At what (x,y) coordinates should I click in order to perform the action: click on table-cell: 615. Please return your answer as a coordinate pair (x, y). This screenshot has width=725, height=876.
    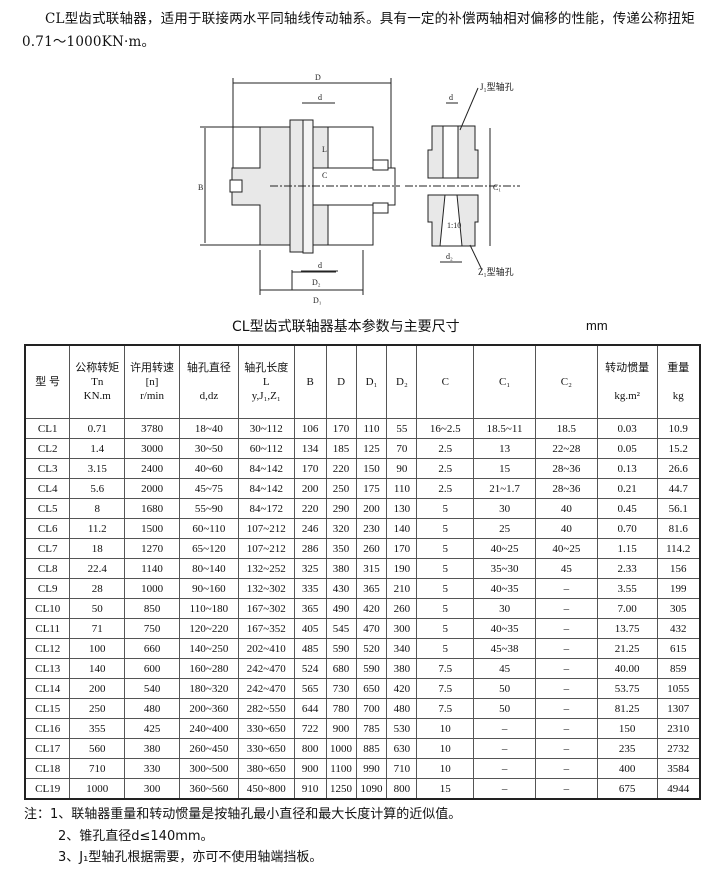
    Looking at the image, I should click on (678, 648).